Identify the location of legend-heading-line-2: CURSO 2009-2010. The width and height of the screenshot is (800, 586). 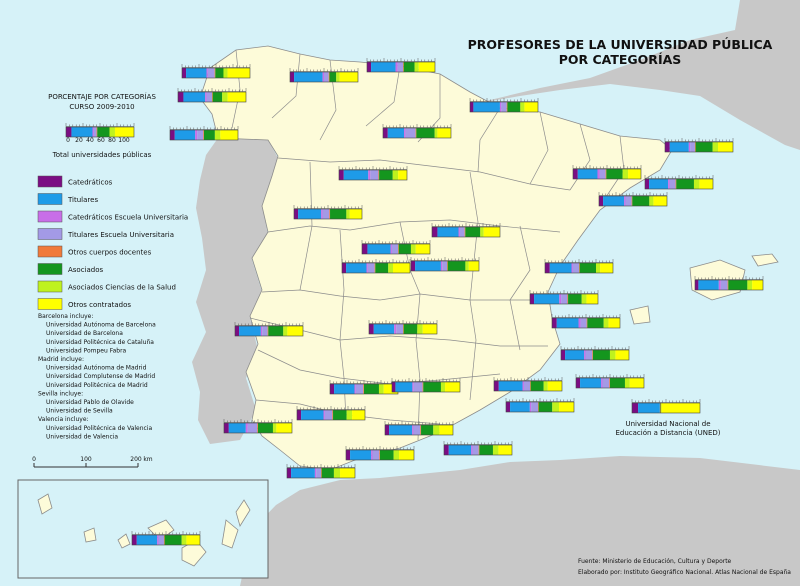
(101, 107).